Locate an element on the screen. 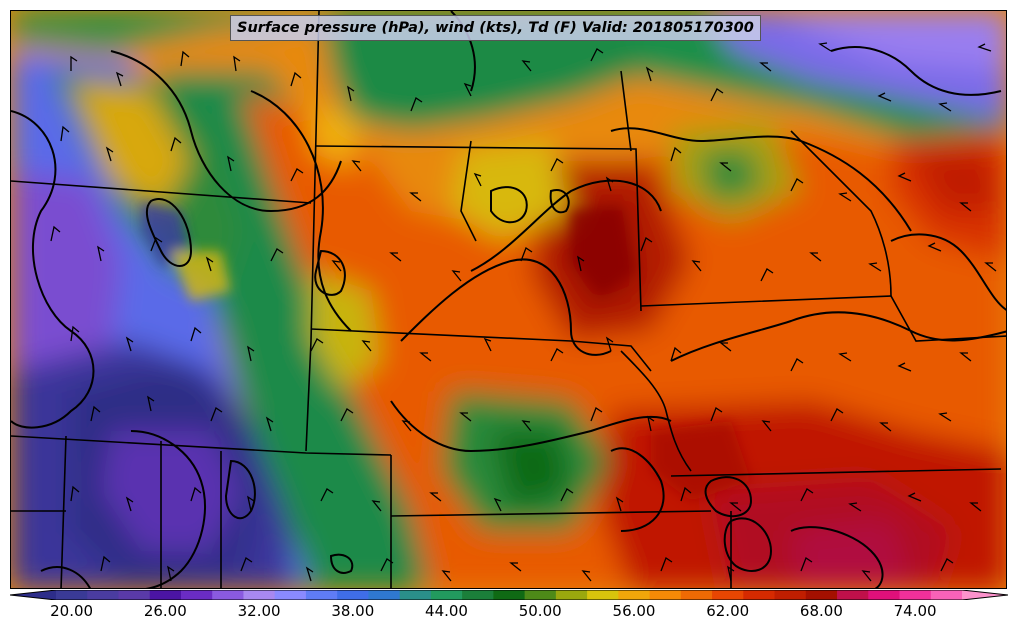  colorbar-tick-label: 68.00 is located at coordinates (821, 611).